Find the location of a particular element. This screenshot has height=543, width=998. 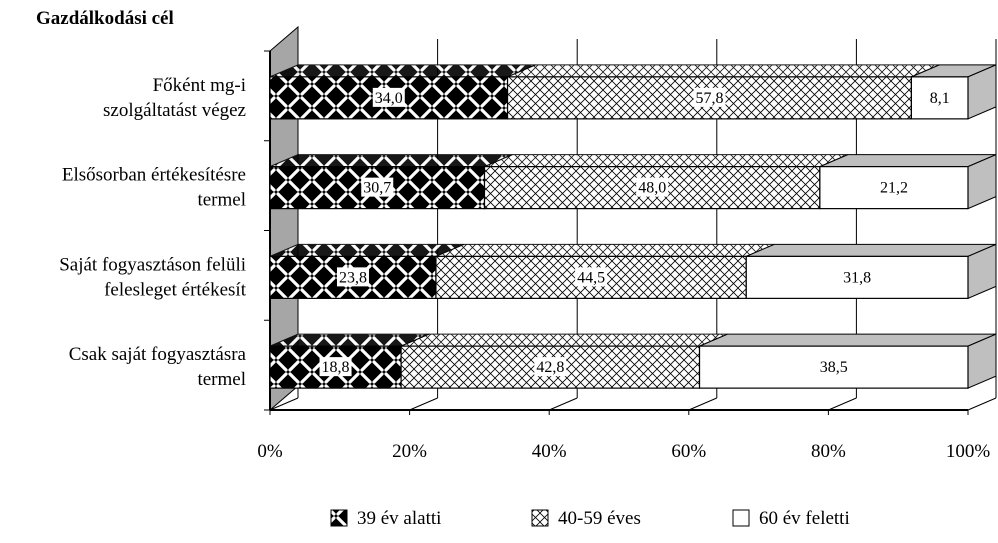

category-label: Főként mg-i is located at coordinates (199, 85).